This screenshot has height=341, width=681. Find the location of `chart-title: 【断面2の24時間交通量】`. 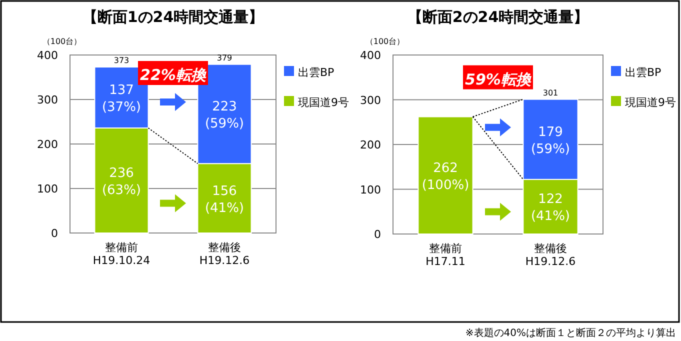

chart-title: 【断面2の24時間交通量】 is located at coordinates (498, 17).